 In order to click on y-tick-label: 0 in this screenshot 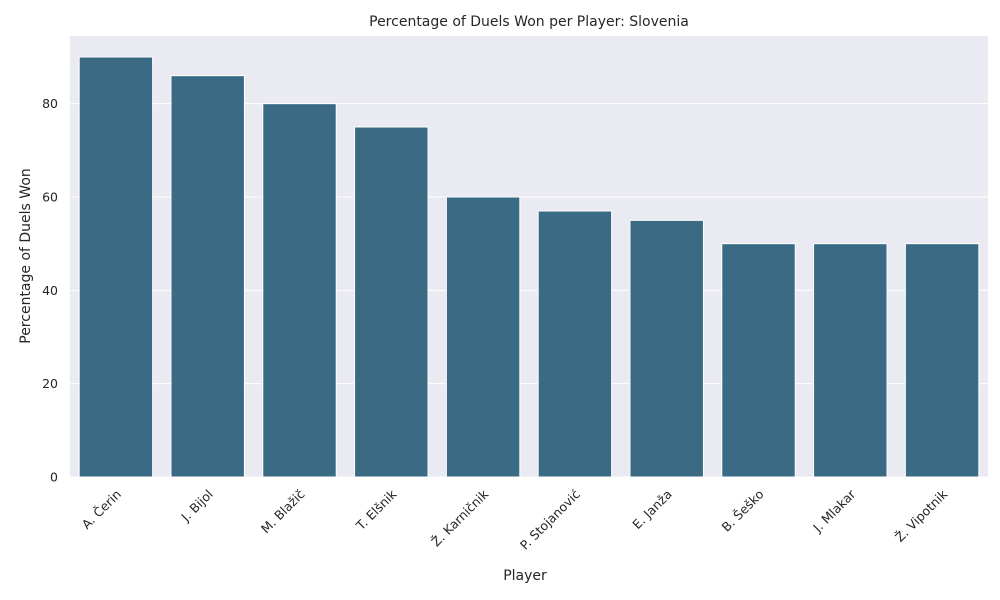, I will do `click(54, 477)`.